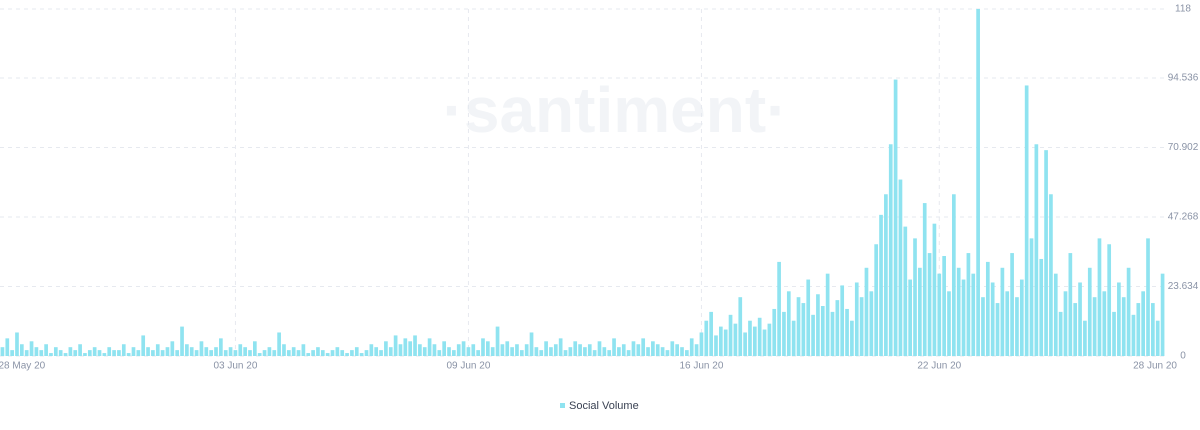  Describe the element at coordinates (1183, 78) in the screenshot. I see `y-tick-label: 94.536` at that location.